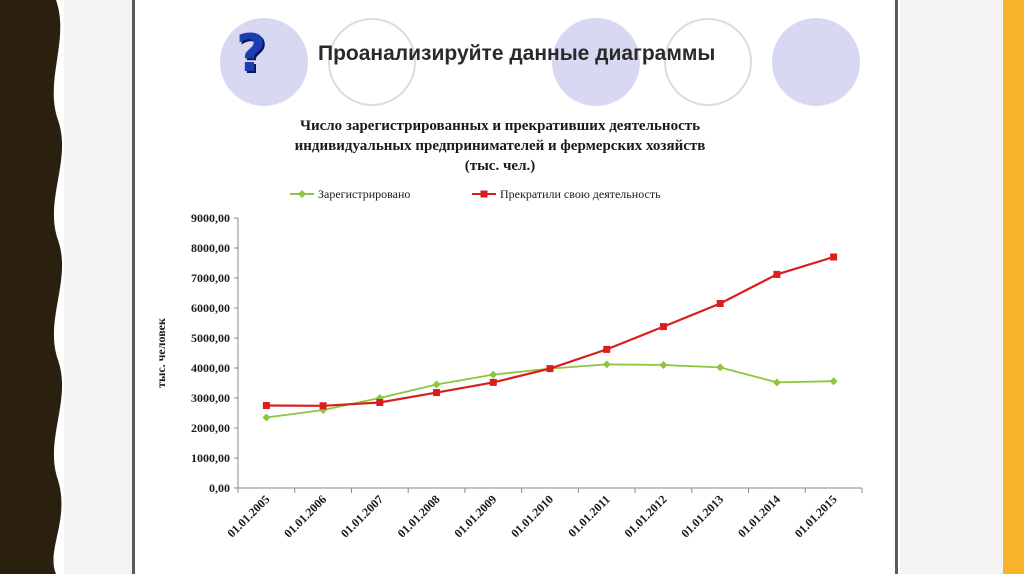 The height and width of the screenshot is (579, 1024). What do you see at coordinates (251, 54) in the screenshot?
I see `question-mark-icon: ?` at bounding box center [251, 54].